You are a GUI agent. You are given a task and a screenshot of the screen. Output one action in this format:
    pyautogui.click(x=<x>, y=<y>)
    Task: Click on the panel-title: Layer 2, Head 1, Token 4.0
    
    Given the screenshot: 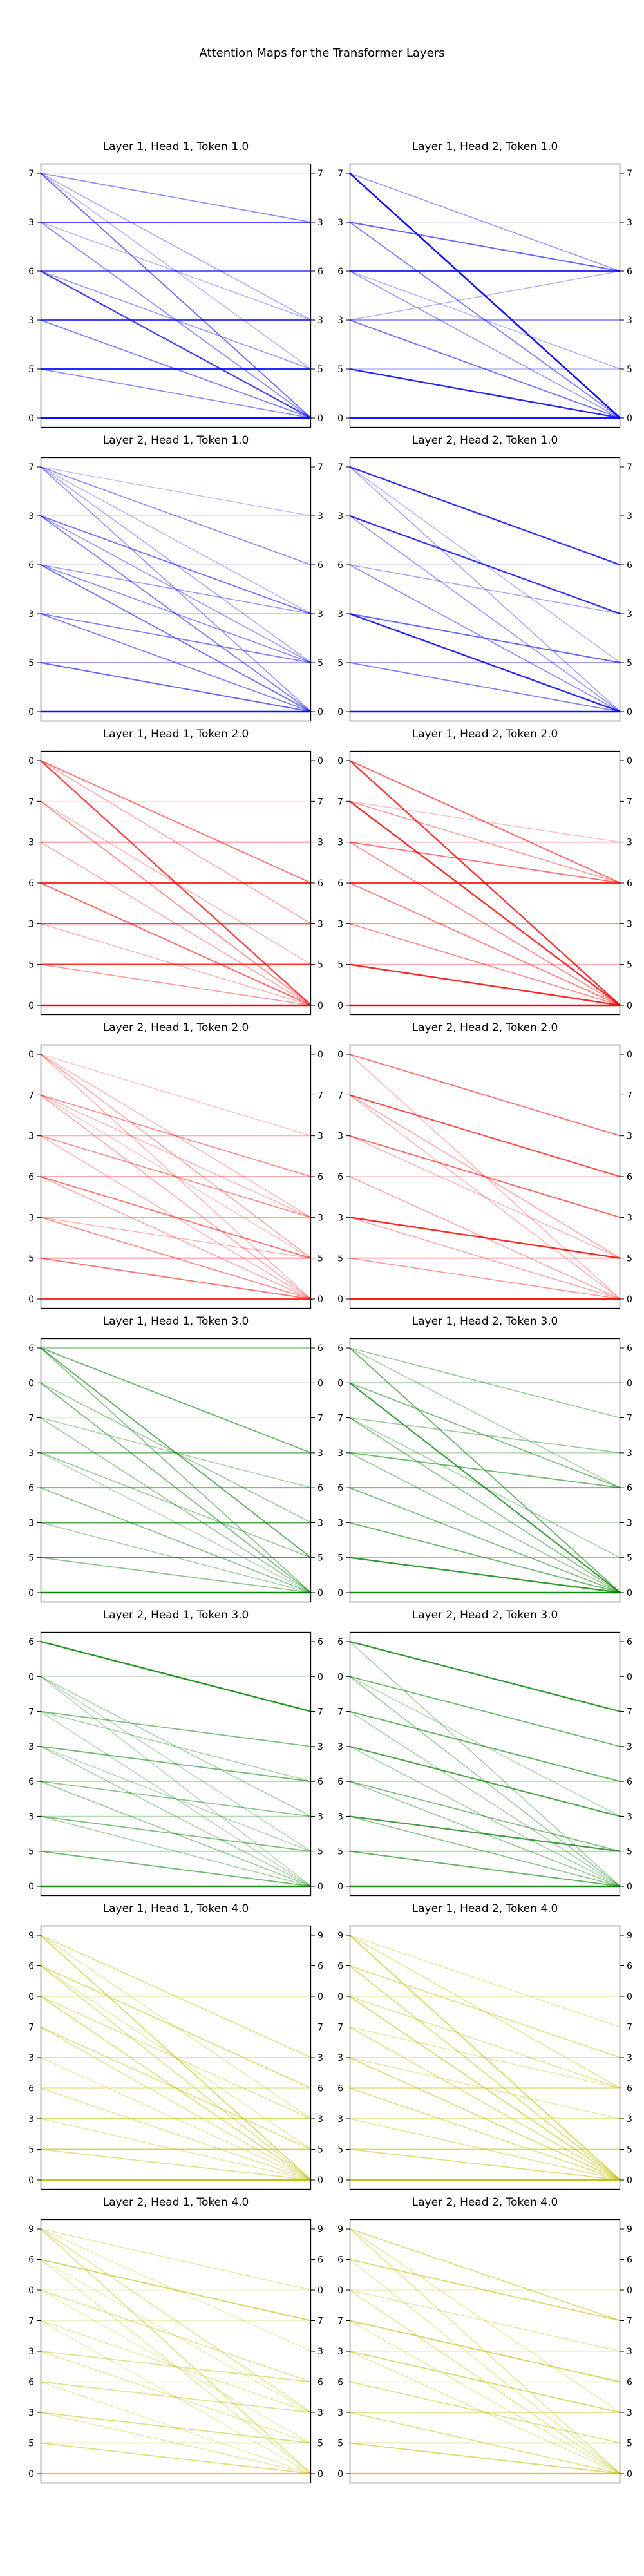 What is the action you would take?
    pyautogui.click(x=175, y=2202)
    